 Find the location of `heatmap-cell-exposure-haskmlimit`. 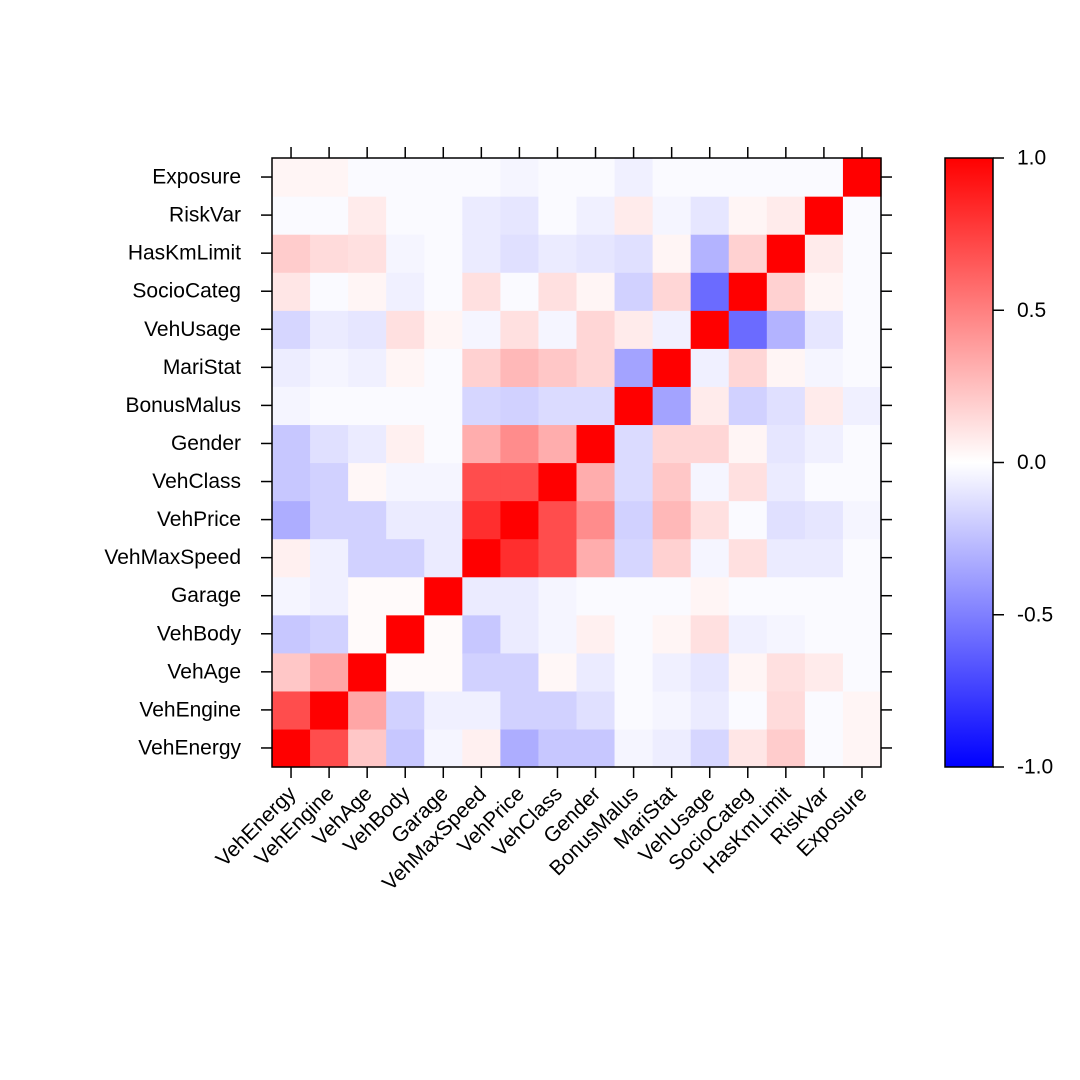

heatmap-cell-exposure-haskmlimit is located at coordinates (862, 253).